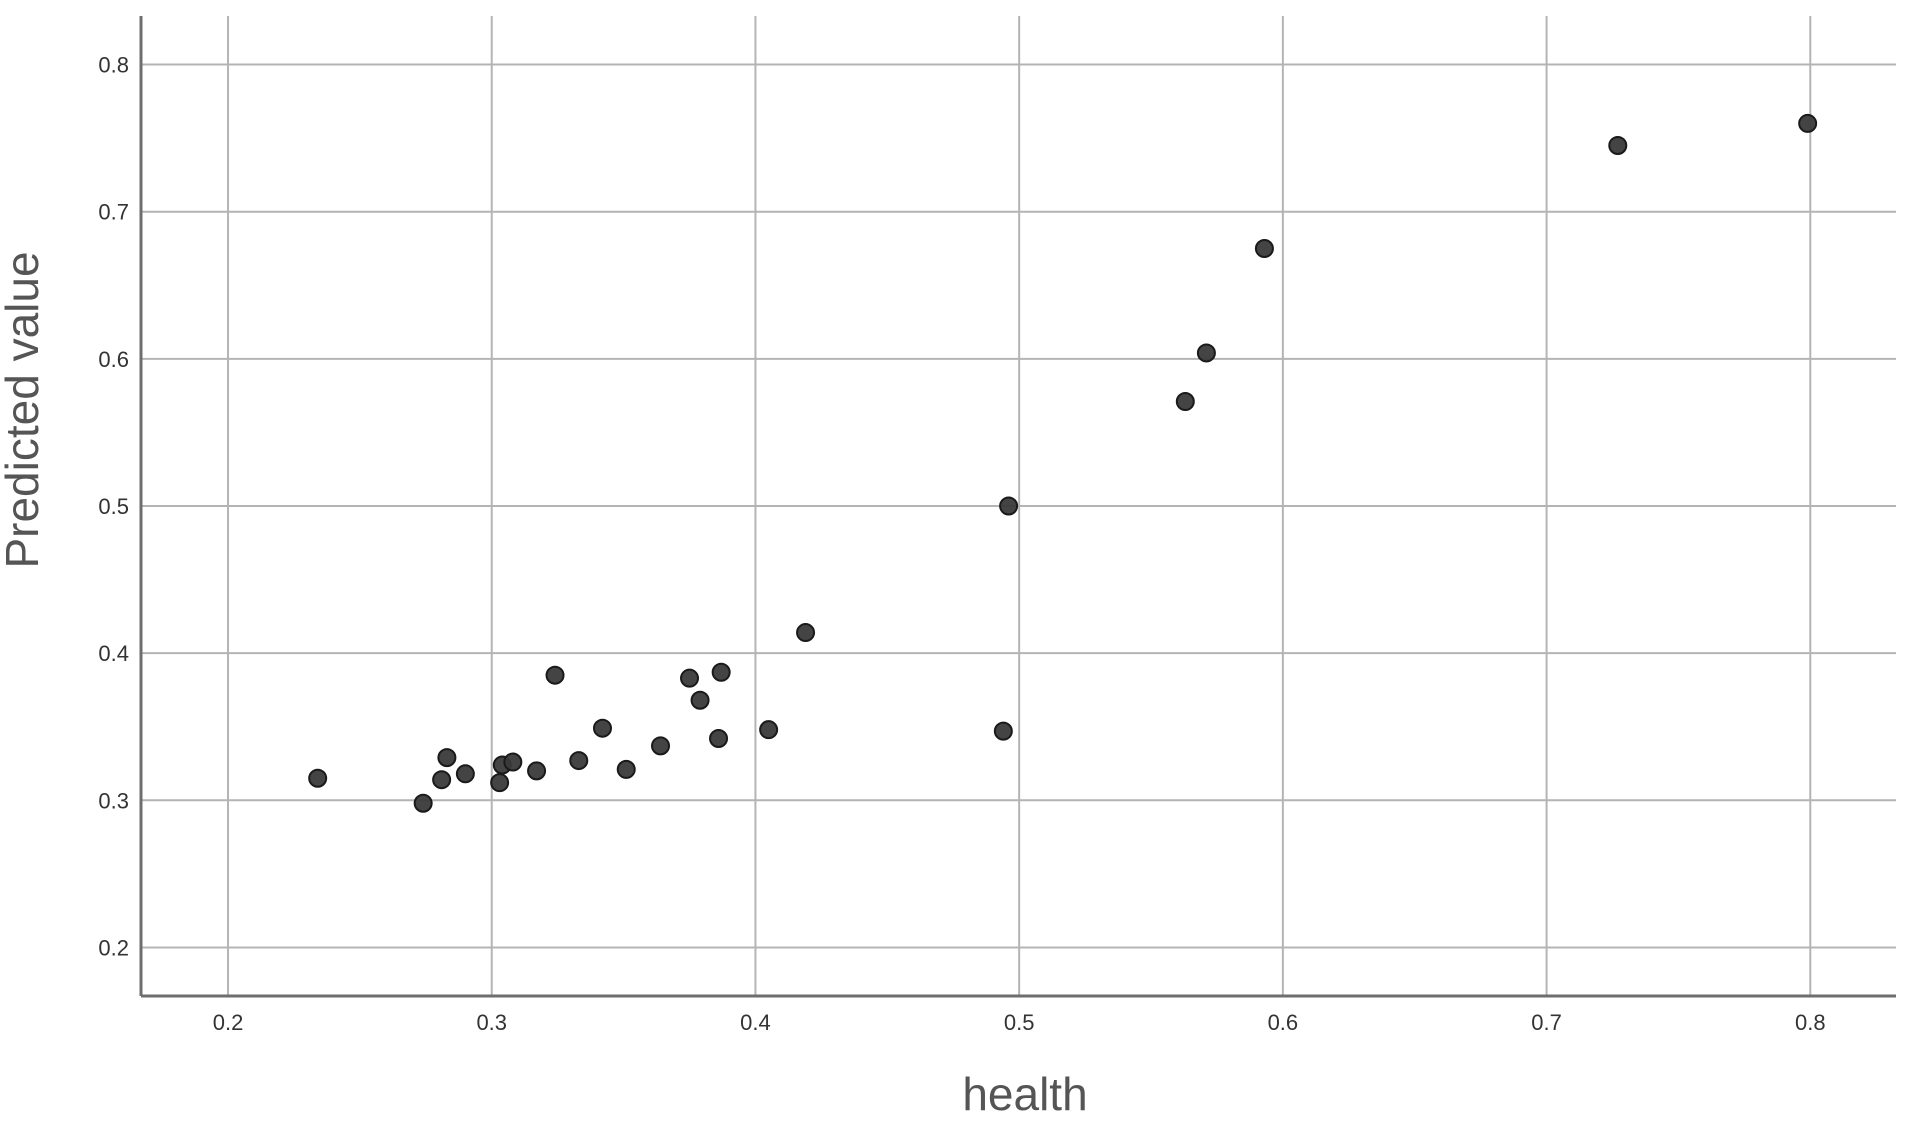  What do you see at coordinates (113, 212) in the screenshot?
I see `y-tick-label: 0.7` at bounding box center [113, 212].